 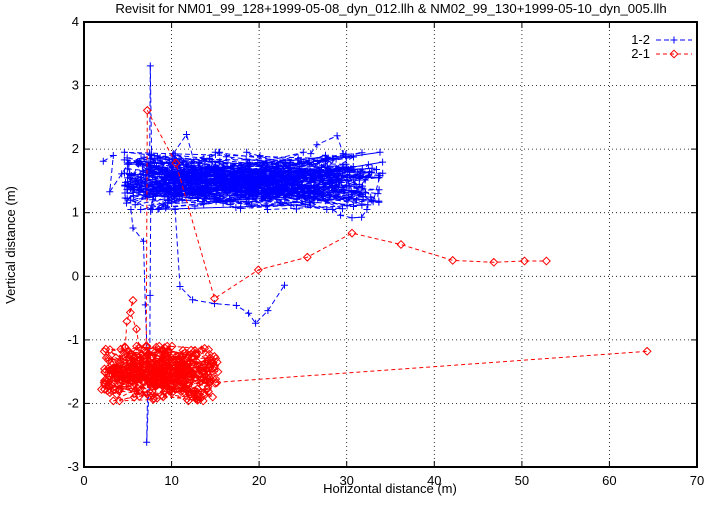 I want to click on x-tick-label: 0, so click(x=83, y=480).